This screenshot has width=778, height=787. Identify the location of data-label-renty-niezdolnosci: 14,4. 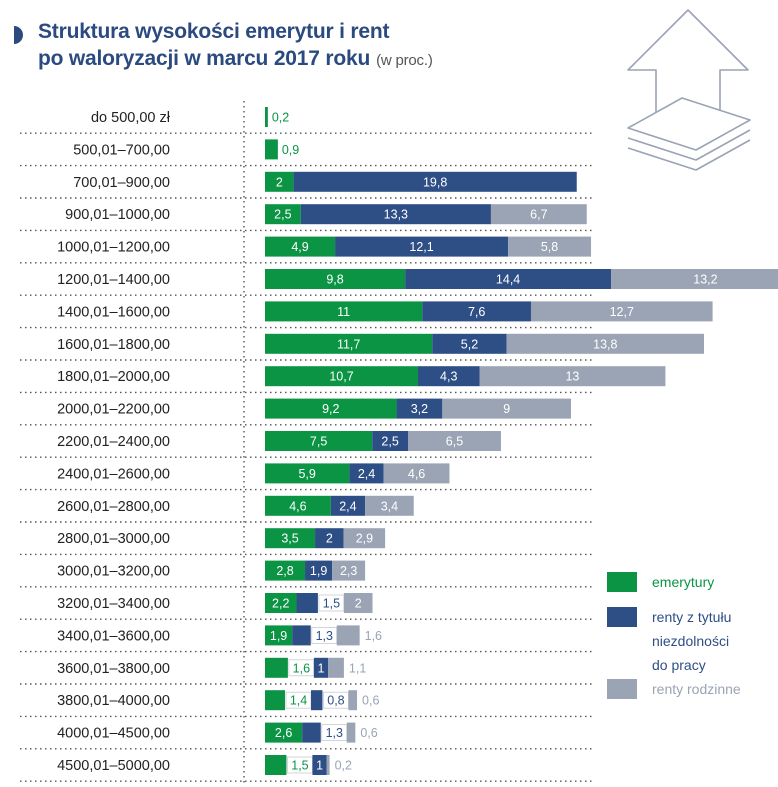
(508, 280).